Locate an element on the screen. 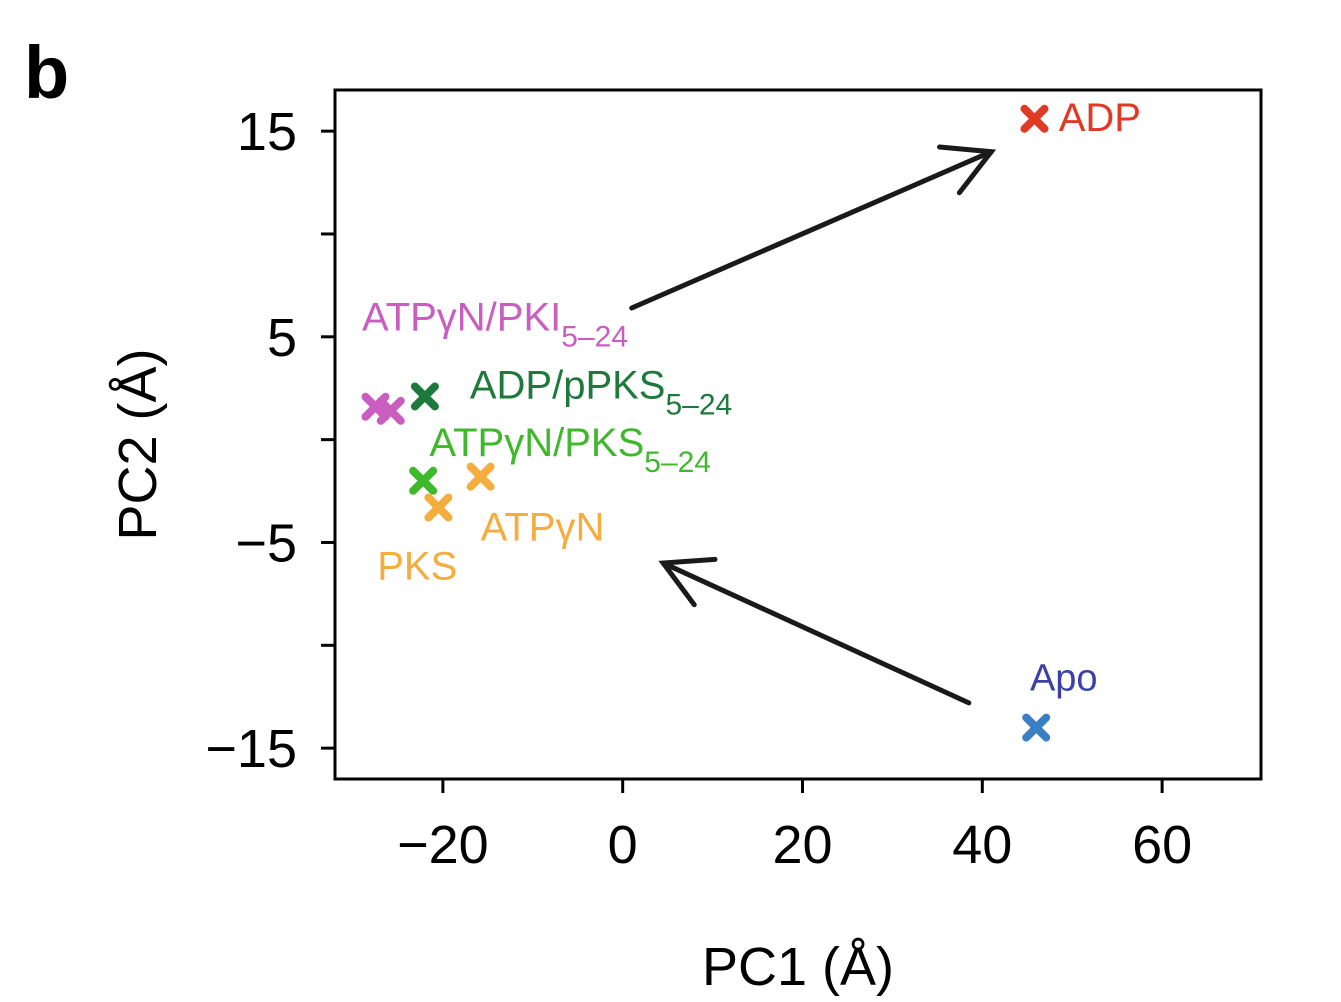 The width and height of the screenshot is (1341, 1002). point-label: ATPγN is located at coordinates (543, 527).